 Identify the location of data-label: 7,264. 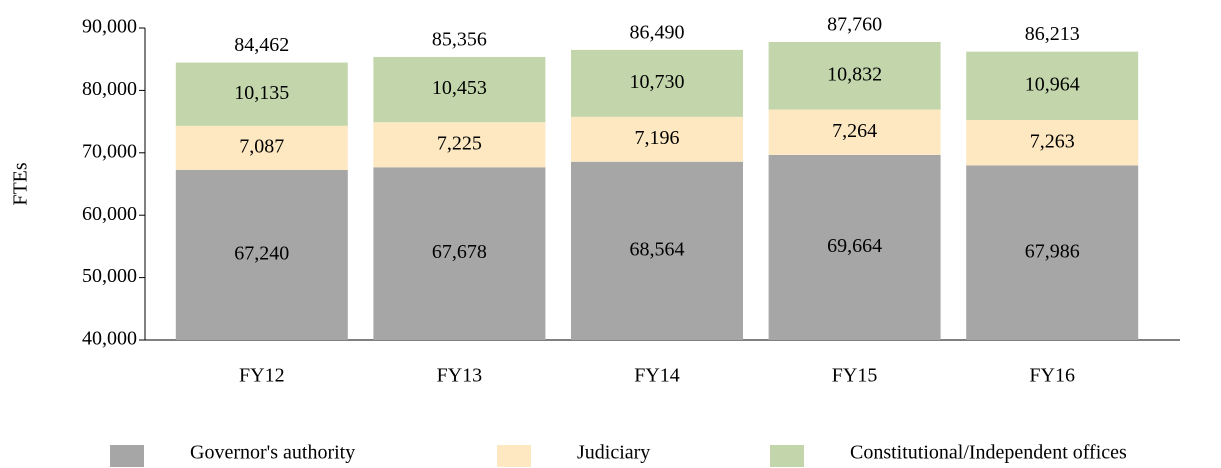
(854, 131).